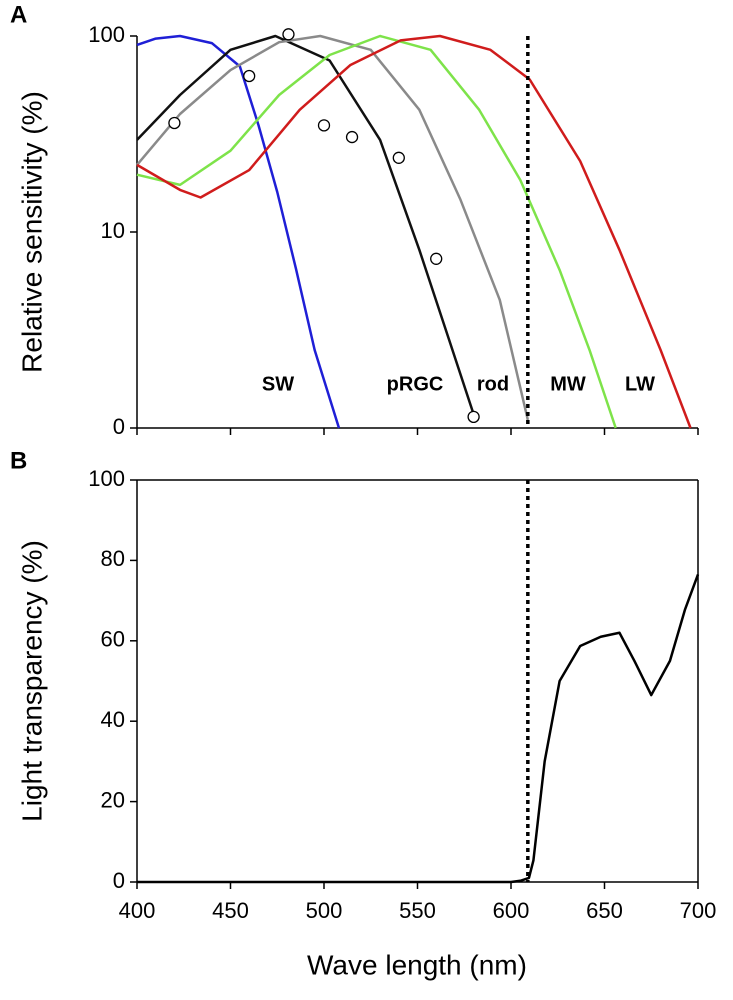  I want to click on x-tick-label: 700, so click(698, 910).